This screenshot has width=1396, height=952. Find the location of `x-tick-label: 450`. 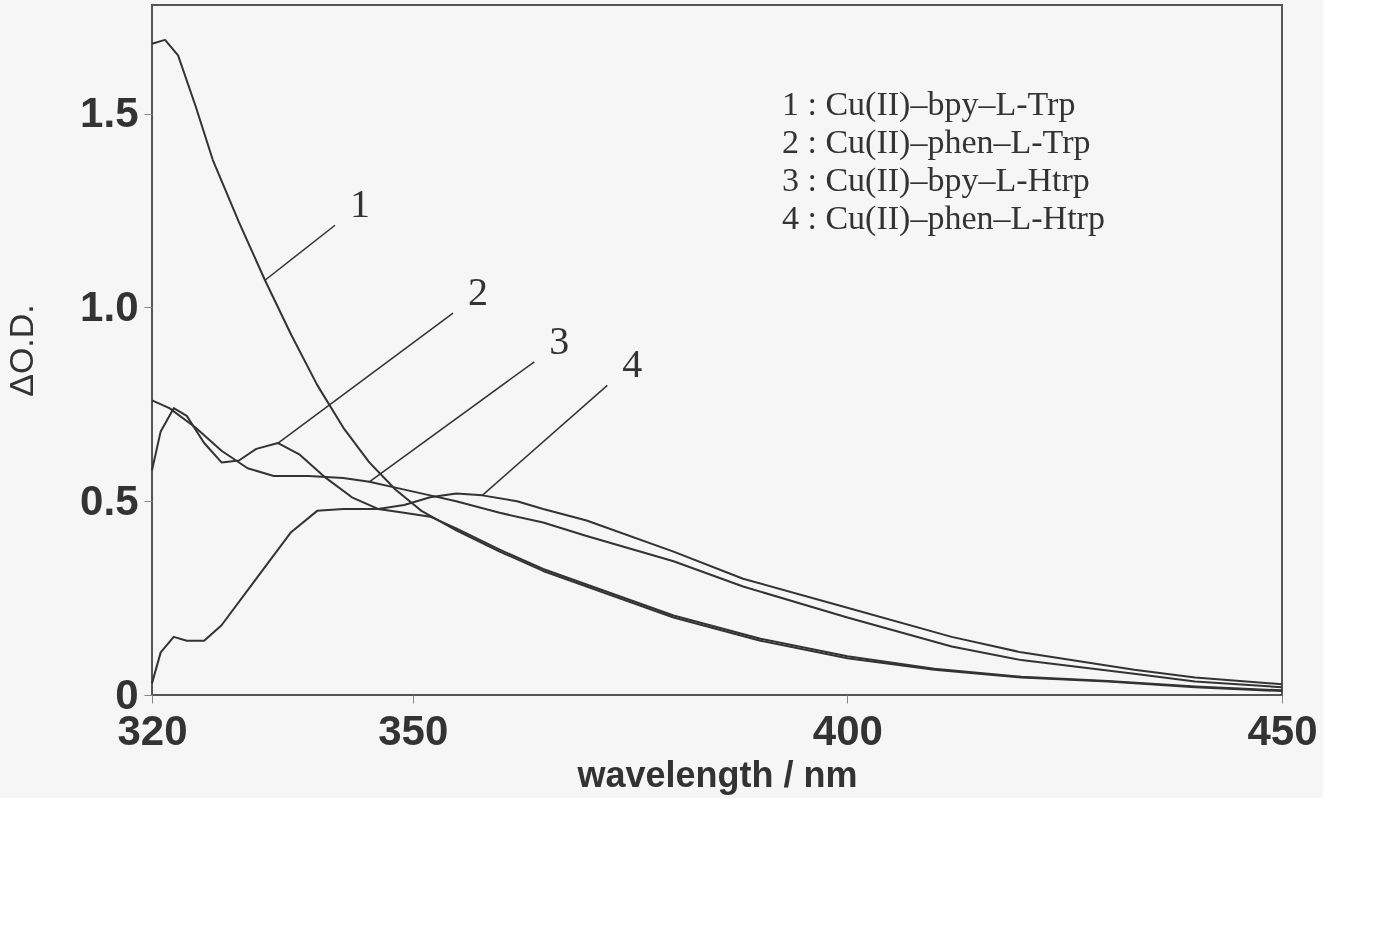

x-tick-label: 450 is located at coordinates (1282, 730).